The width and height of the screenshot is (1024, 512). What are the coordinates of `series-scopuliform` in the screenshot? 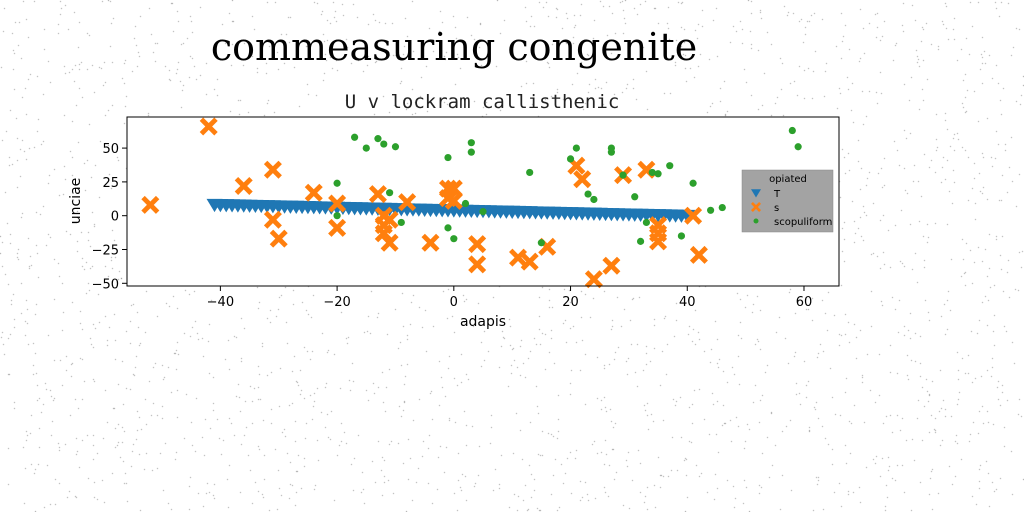 It's located at (567, 186).